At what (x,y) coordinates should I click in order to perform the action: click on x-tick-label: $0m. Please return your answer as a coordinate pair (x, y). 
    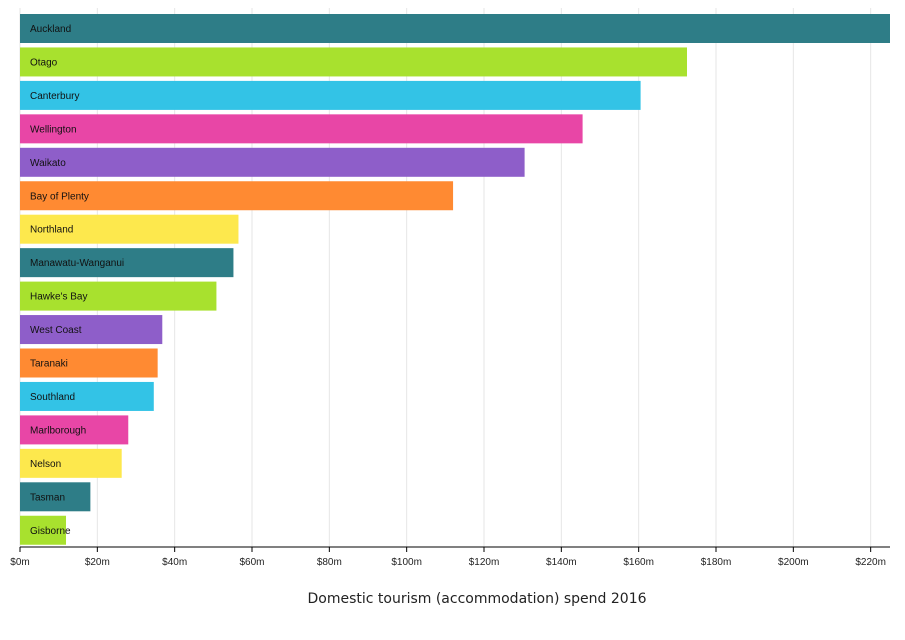
    Looking at the image, I should click on (19, 562).